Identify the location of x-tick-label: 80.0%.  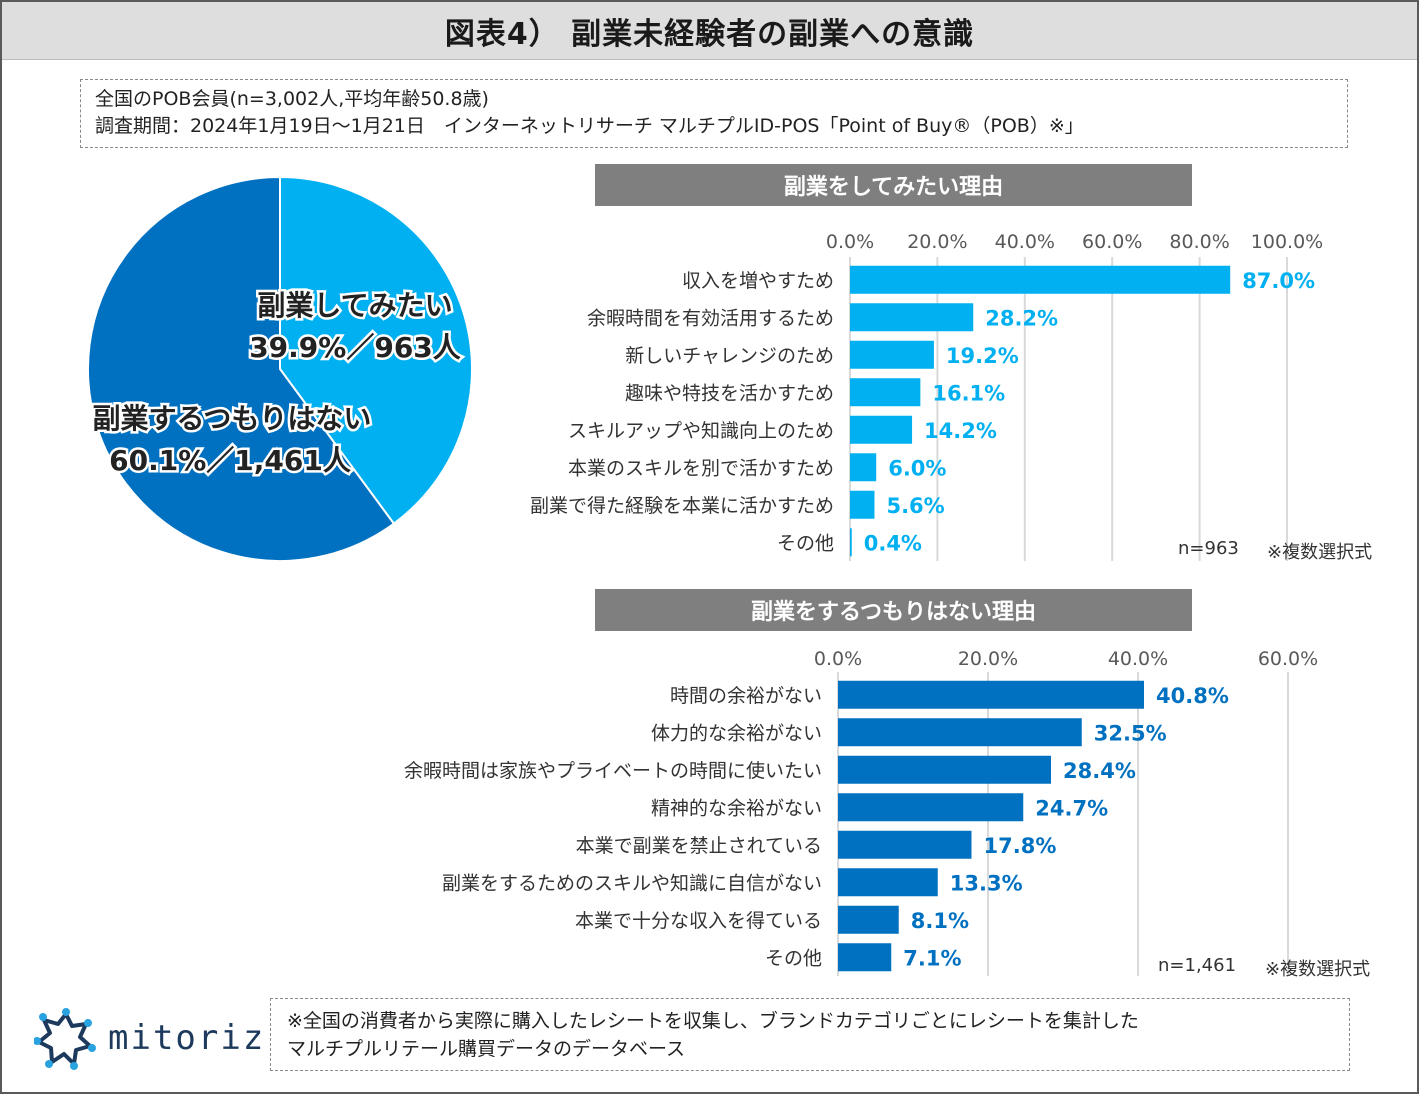
(1199, 242).